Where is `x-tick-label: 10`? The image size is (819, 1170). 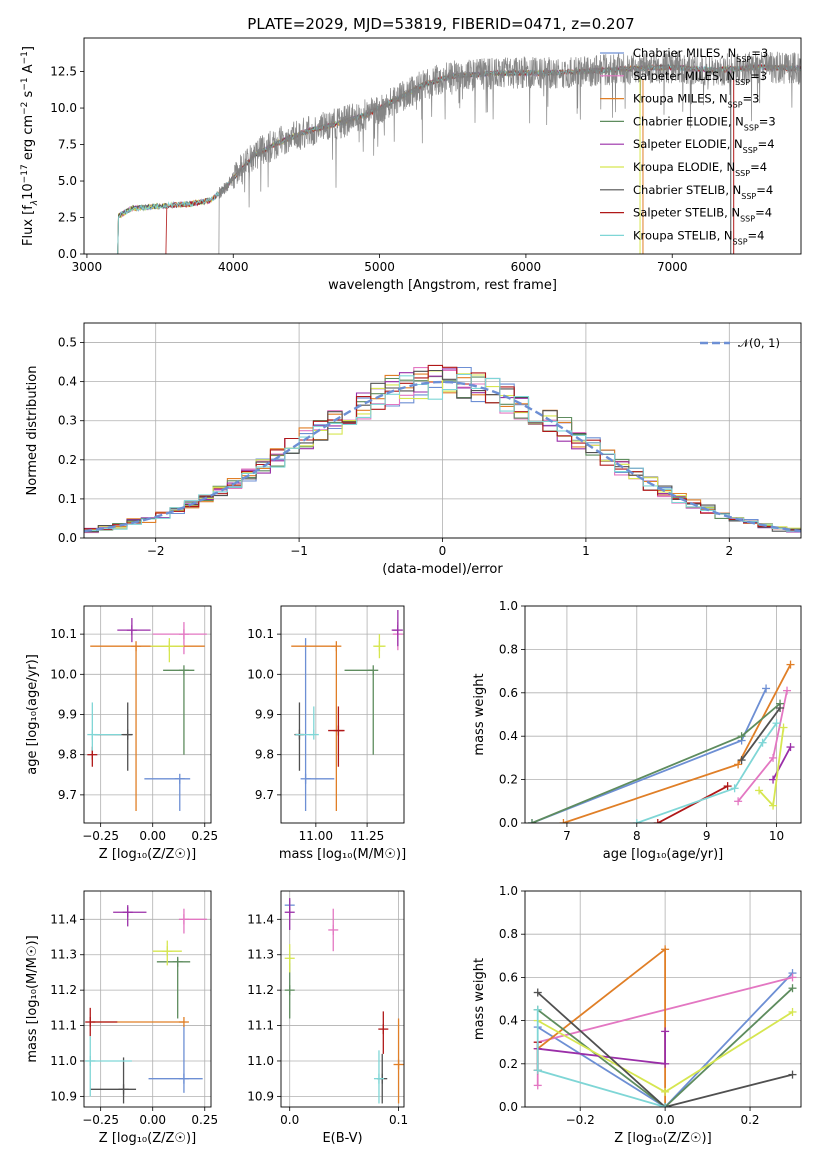
x-tick-label: 10 is located at coordinates (776, 836).